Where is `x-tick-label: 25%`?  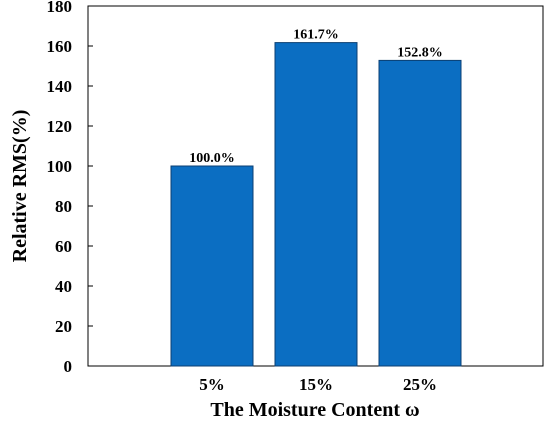 x-tick-label: 25% is located at coordinates (420, 384).